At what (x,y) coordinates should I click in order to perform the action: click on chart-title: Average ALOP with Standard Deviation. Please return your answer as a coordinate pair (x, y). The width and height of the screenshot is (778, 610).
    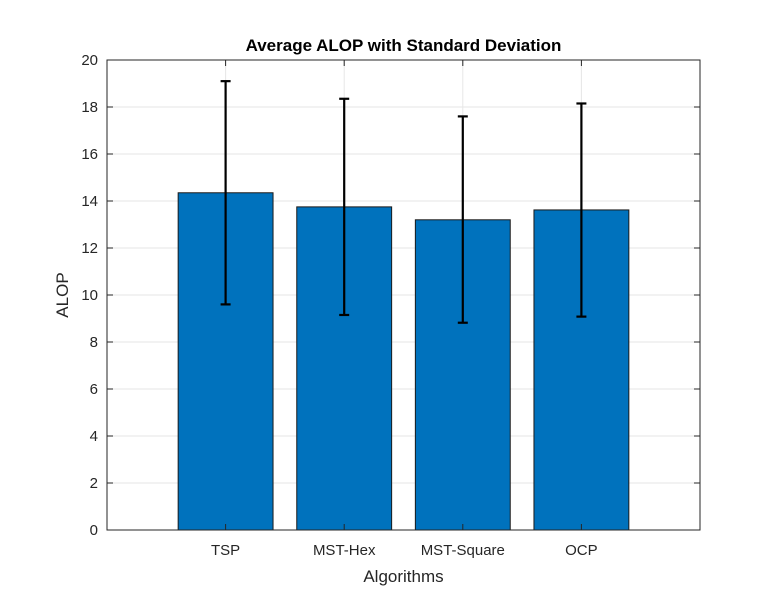
    Looking at the image, I should click on (404, 45).